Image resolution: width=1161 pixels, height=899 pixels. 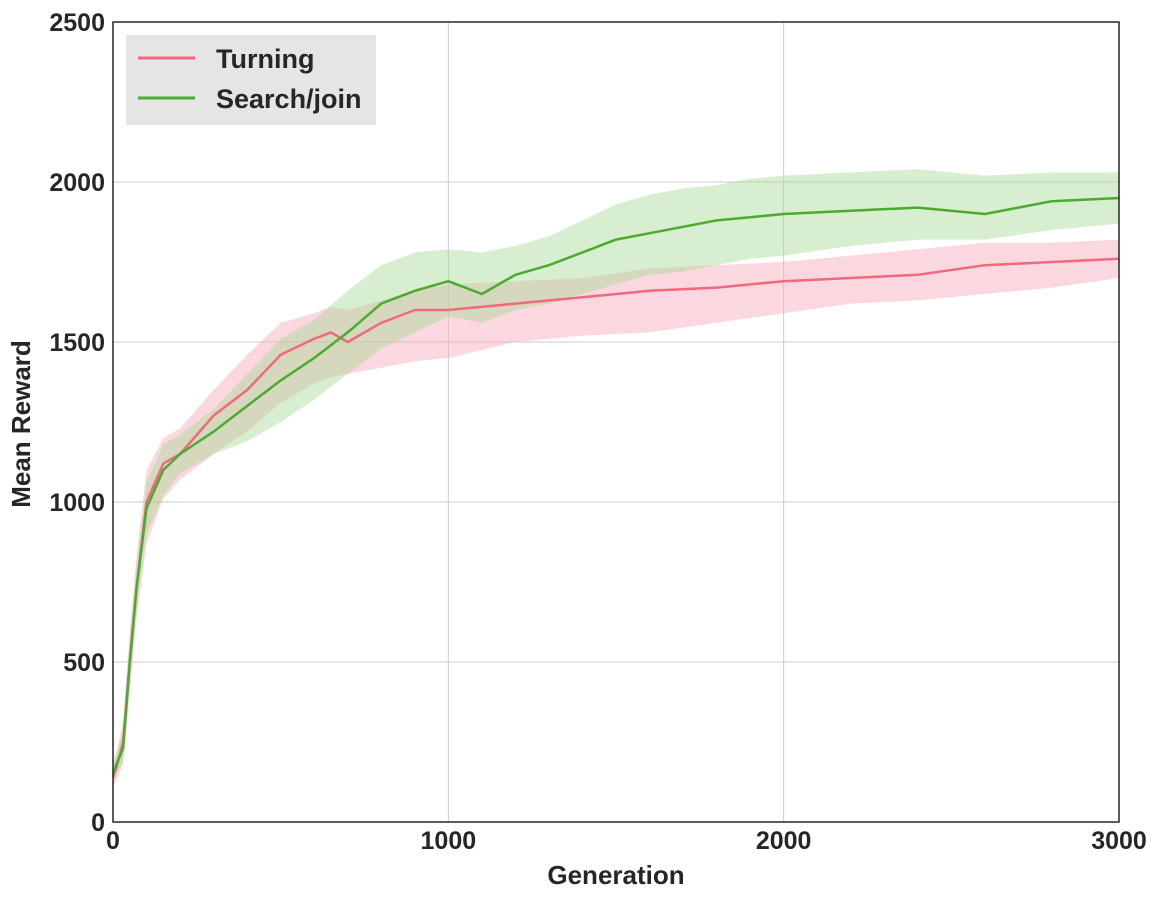 I want to click on legend: Turning Search/join, so click(x=251, y=80).